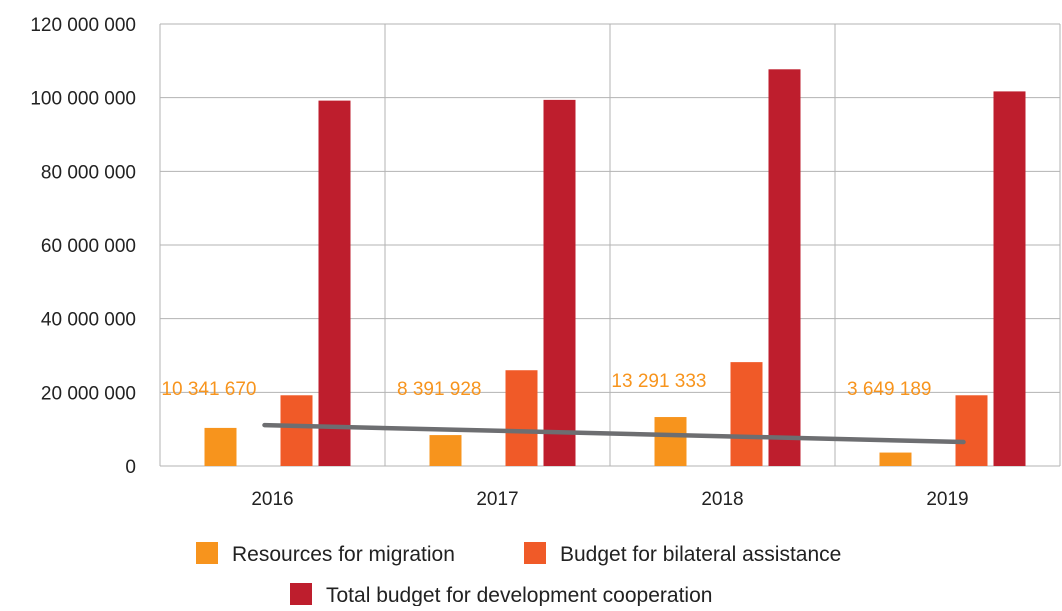 The image size is (1062, 611). I want to click on legend-label: Resources for migration, so click(343, 554).